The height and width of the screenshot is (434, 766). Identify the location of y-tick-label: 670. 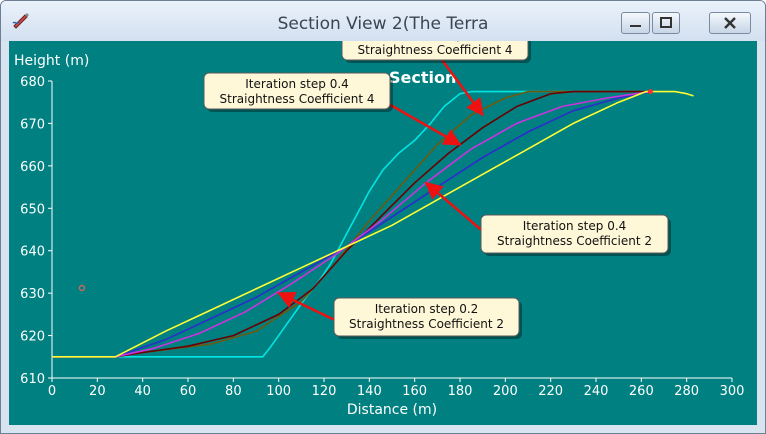
(32, 124).